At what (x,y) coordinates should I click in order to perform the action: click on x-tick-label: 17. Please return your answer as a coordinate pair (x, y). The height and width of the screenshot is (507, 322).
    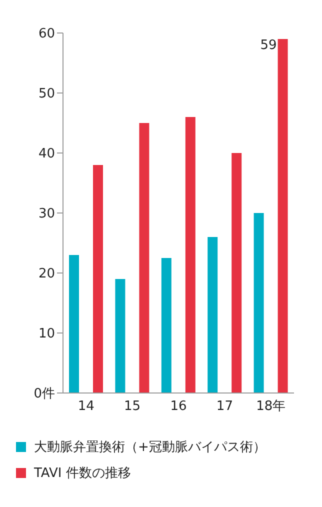
    Looking at the image, I should click on (224, 406).